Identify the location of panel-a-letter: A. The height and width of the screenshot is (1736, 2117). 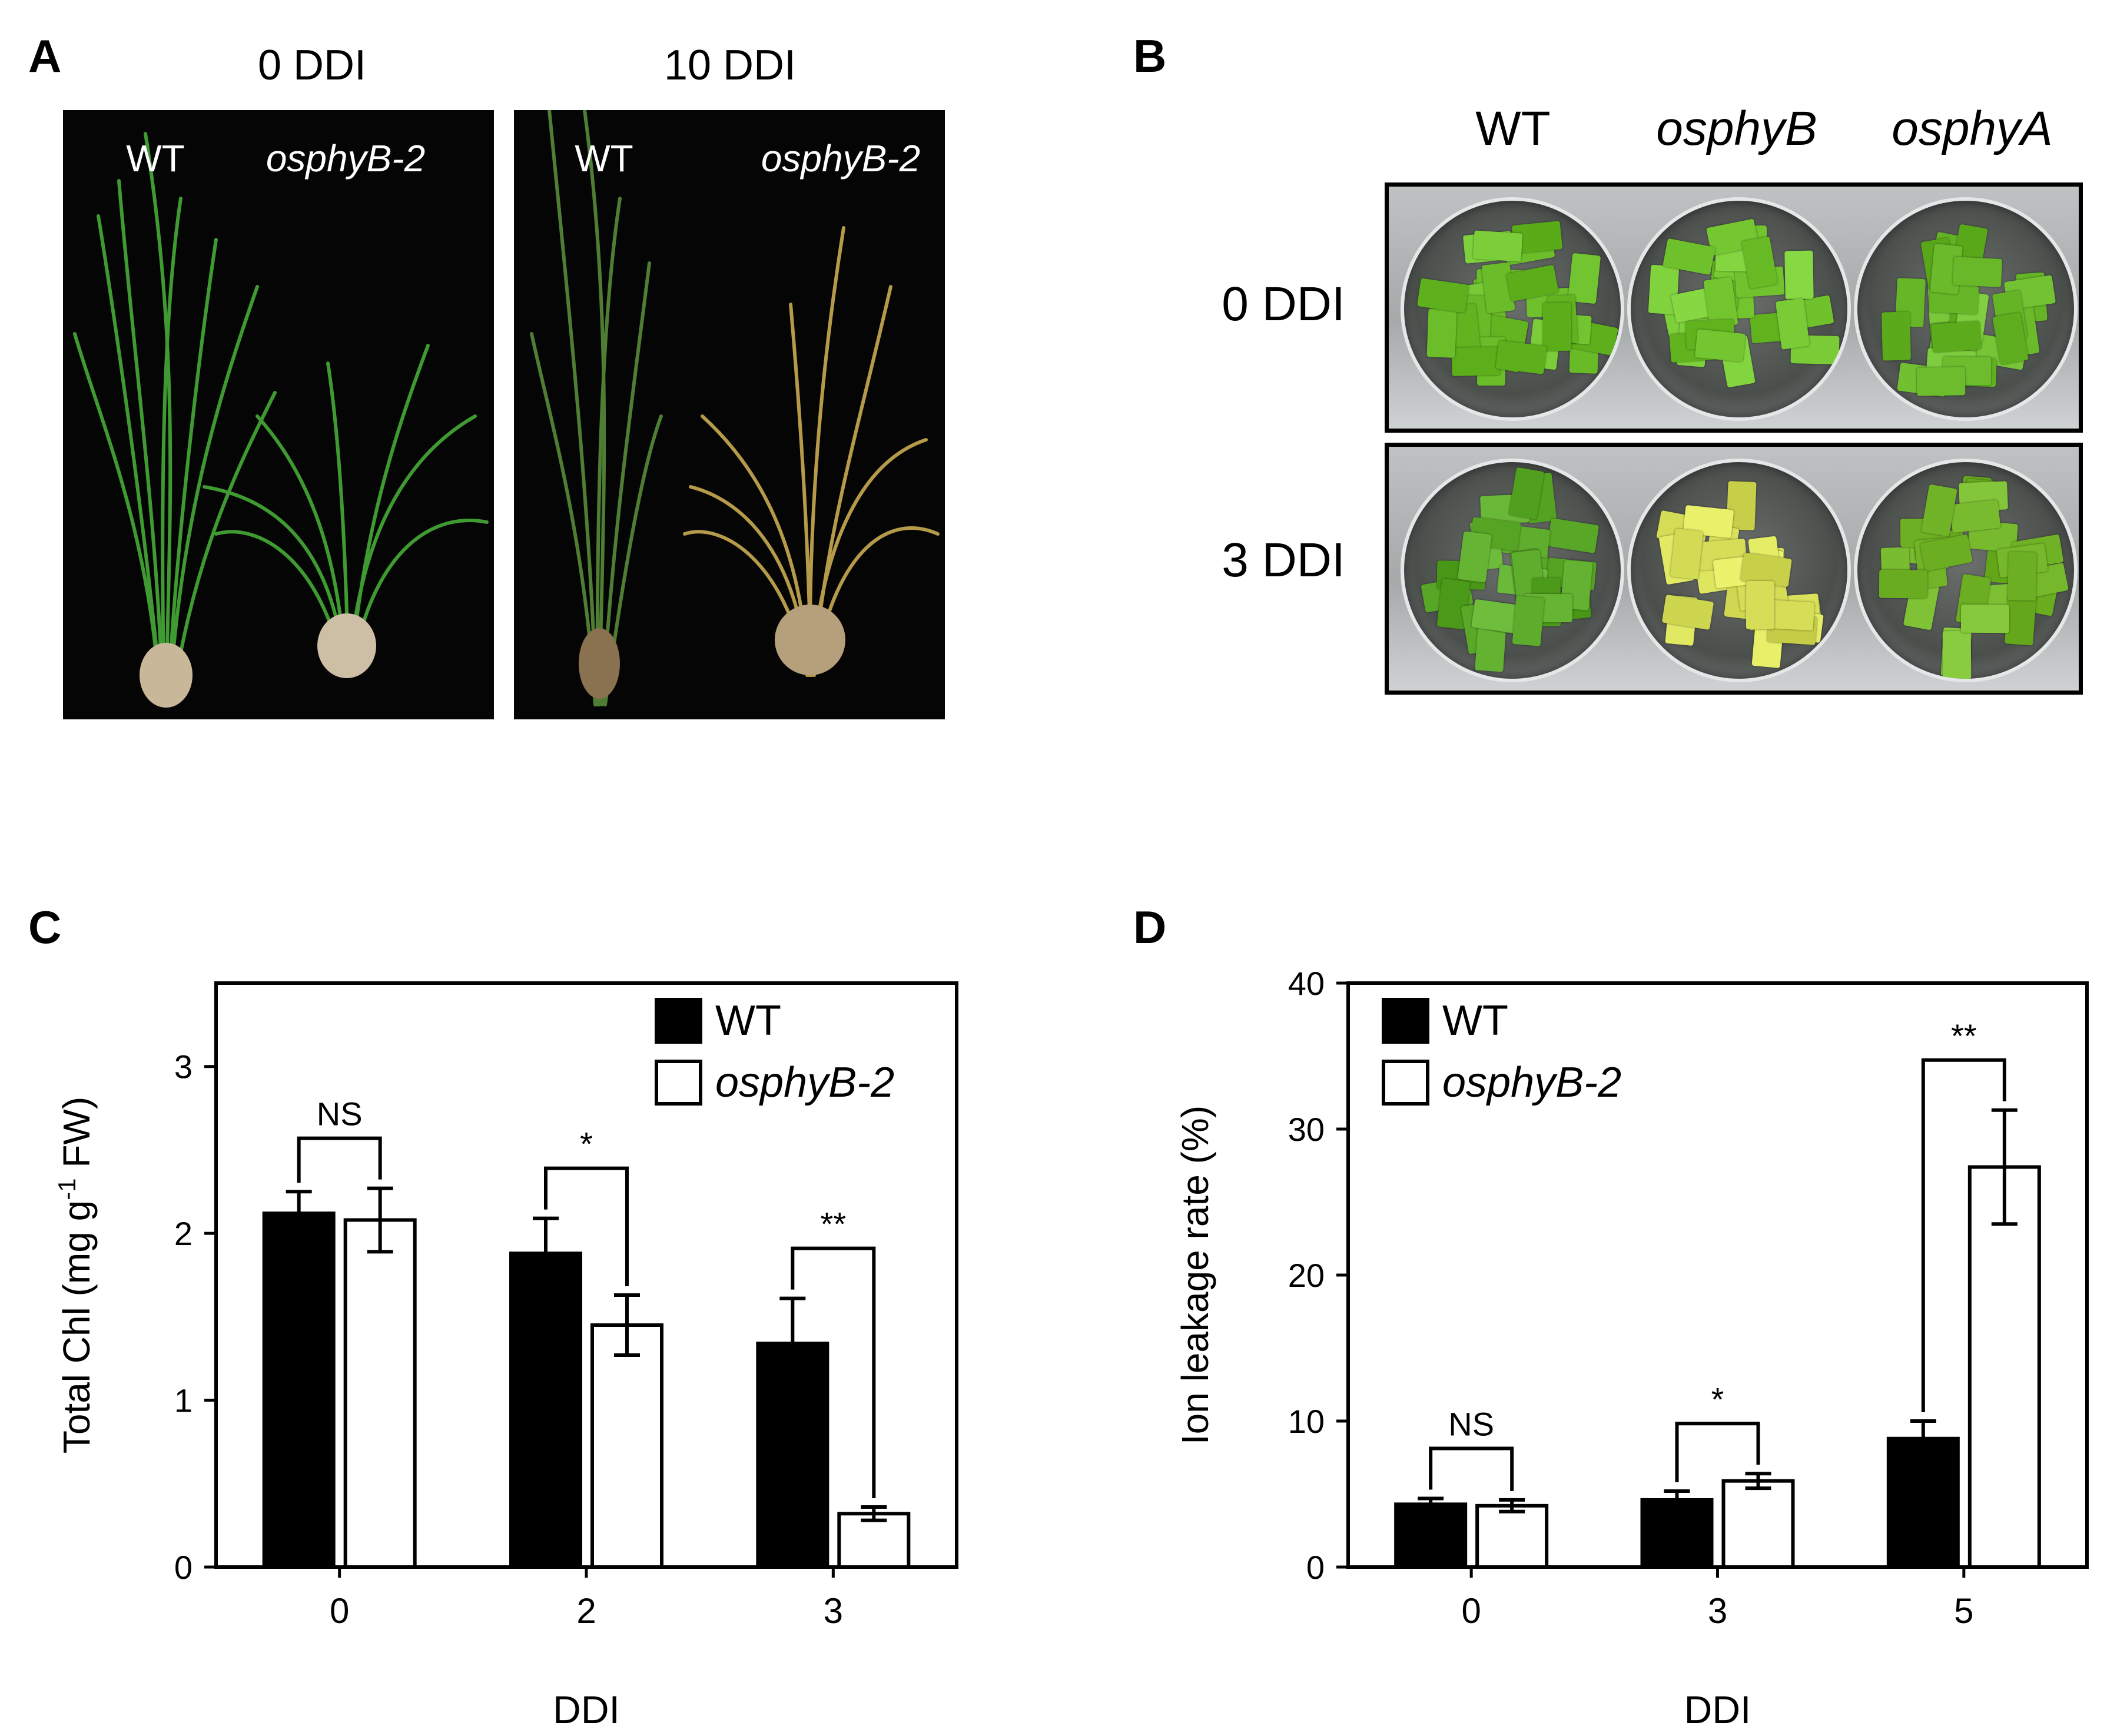
(45, 56).